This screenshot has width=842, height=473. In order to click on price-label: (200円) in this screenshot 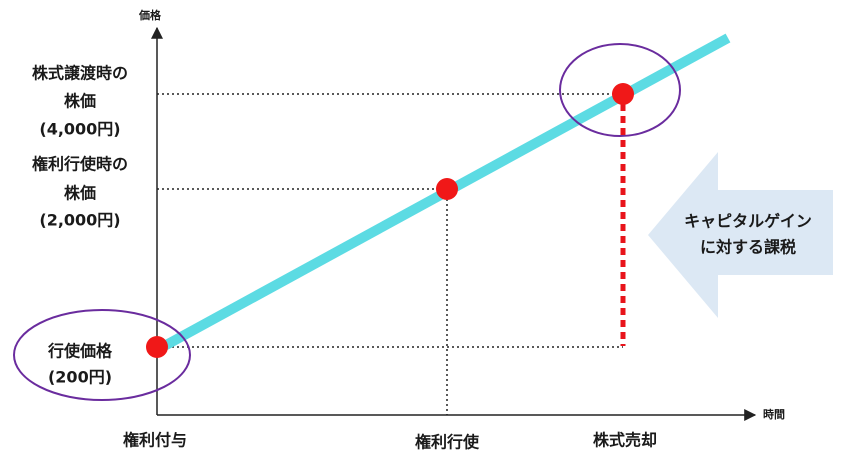, I will do `click(80, 377)`.